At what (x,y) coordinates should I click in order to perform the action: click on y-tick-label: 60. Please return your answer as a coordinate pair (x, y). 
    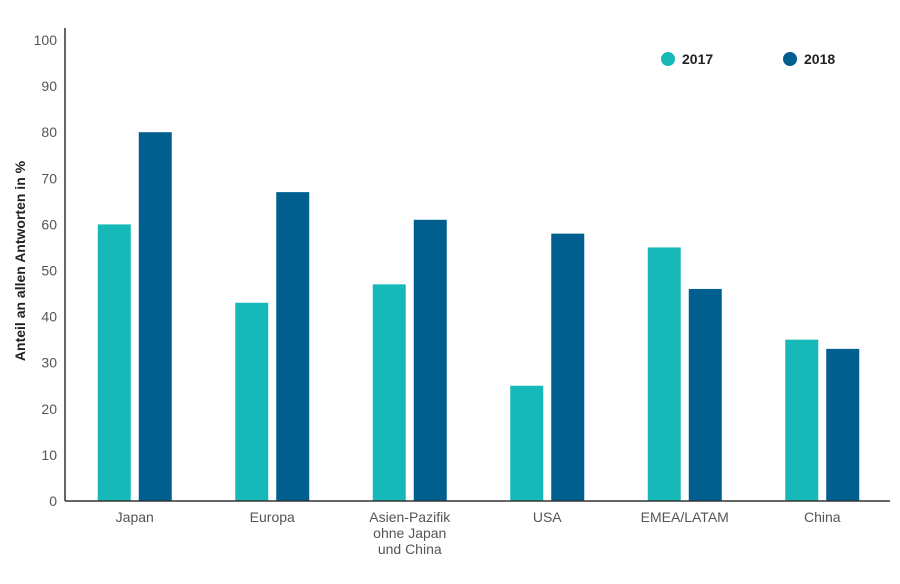
    Looking at the image, I should click on (49, 224).